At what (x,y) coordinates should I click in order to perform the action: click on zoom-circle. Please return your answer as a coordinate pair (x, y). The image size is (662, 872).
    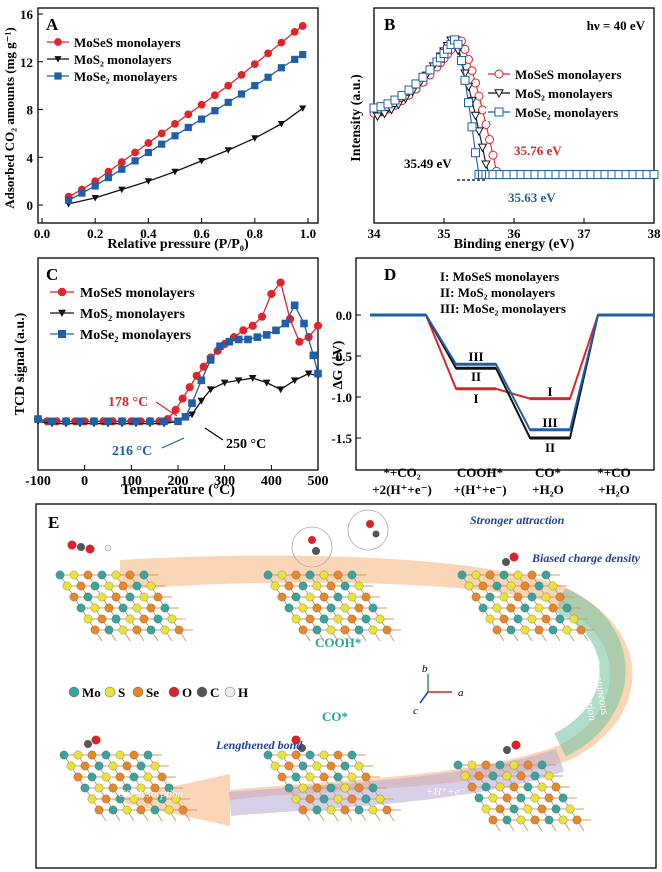
    Looking at the image, I should click on (312, 547).